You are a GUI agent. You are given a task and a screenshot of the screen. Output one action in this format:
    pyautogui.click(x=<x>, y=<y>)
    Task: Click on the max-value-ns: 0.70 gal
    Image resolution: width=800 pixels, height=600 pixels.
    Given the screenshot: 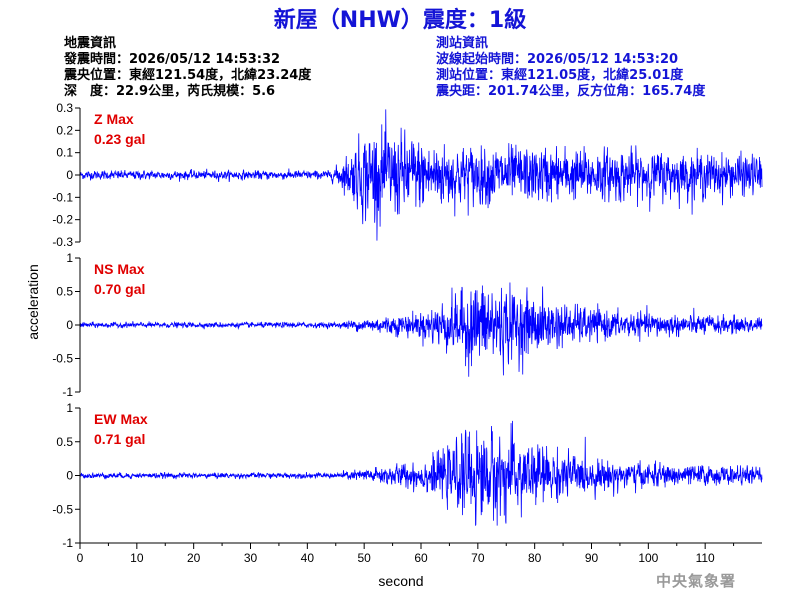 What is the action you would take?
    pyautogui.click(x=119, y=289)
    